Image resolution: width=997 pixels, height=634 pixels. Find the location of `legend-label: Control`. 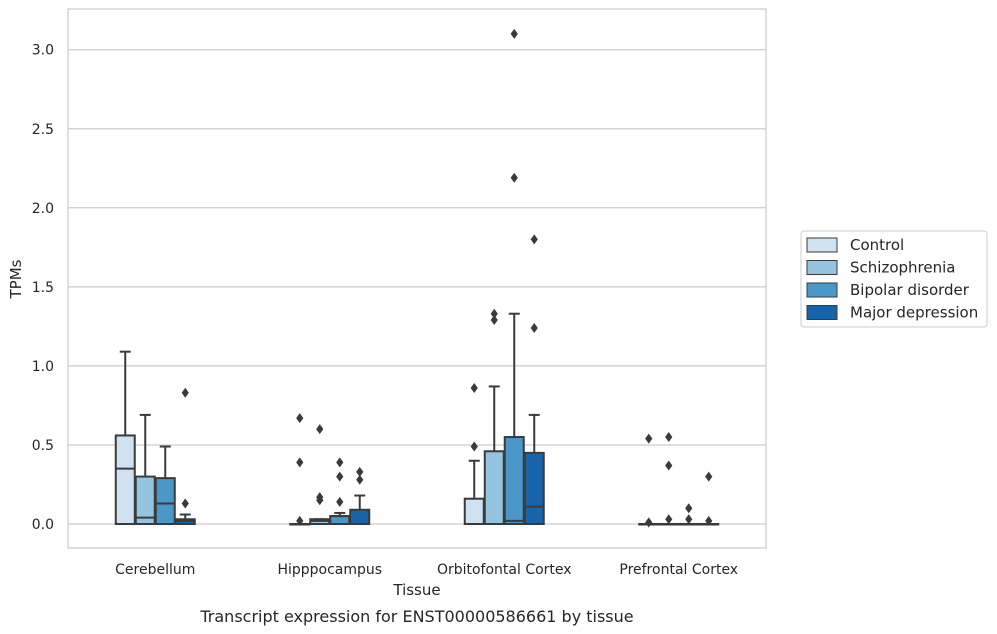

legend-label: Control is located at coordinates (877, 245).